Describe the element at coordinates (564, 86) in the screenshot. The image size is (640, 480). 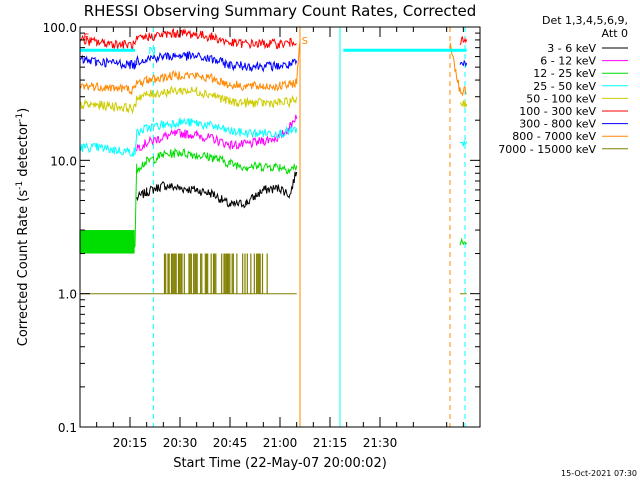
I see `legend-label: 25 - 50 keV` at that location.